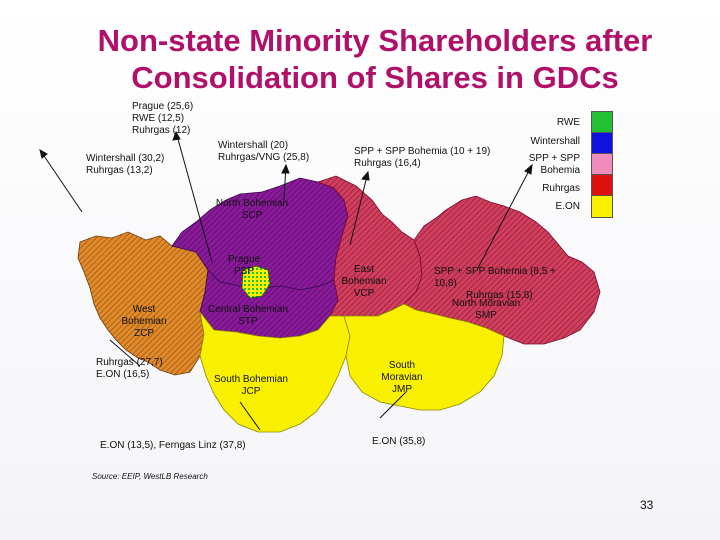 This screenshot has height=540, width=720. What do you see at coordinates (561, 188) in the screenshot?
I see `legend-label-ruhrgas: Ruhrgas` at bounding box center [561, 188].